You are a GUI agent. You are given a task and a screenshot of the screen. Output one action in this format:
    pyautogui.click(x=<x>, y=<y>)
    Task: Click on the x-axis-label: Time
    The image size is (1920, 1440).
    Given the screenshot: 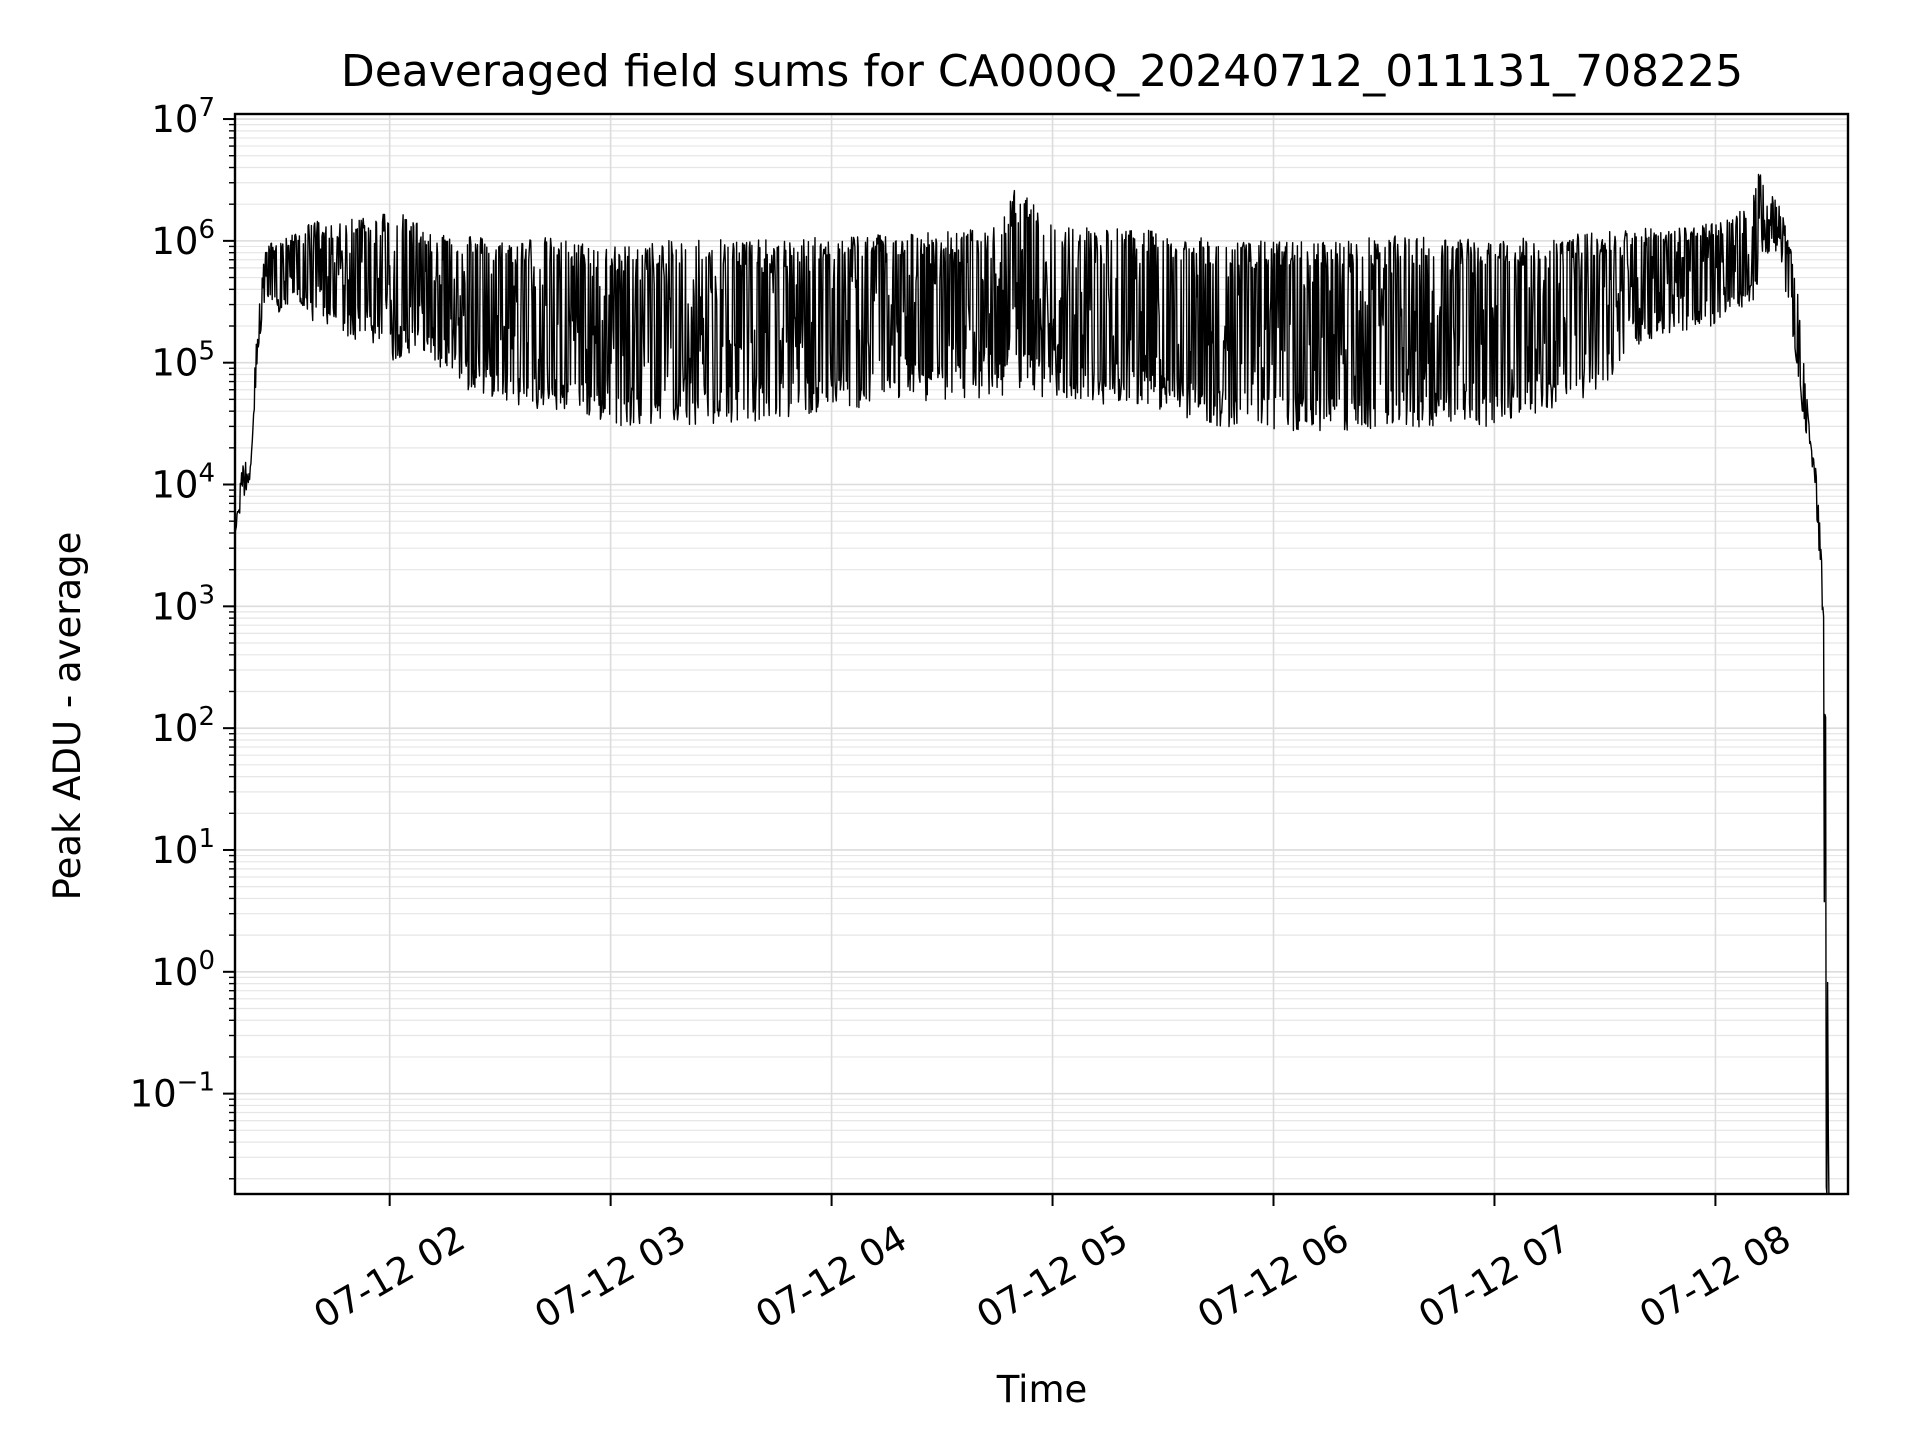 What is the action you would take?
    pyautogui.click(x=1042, y=1389)
    